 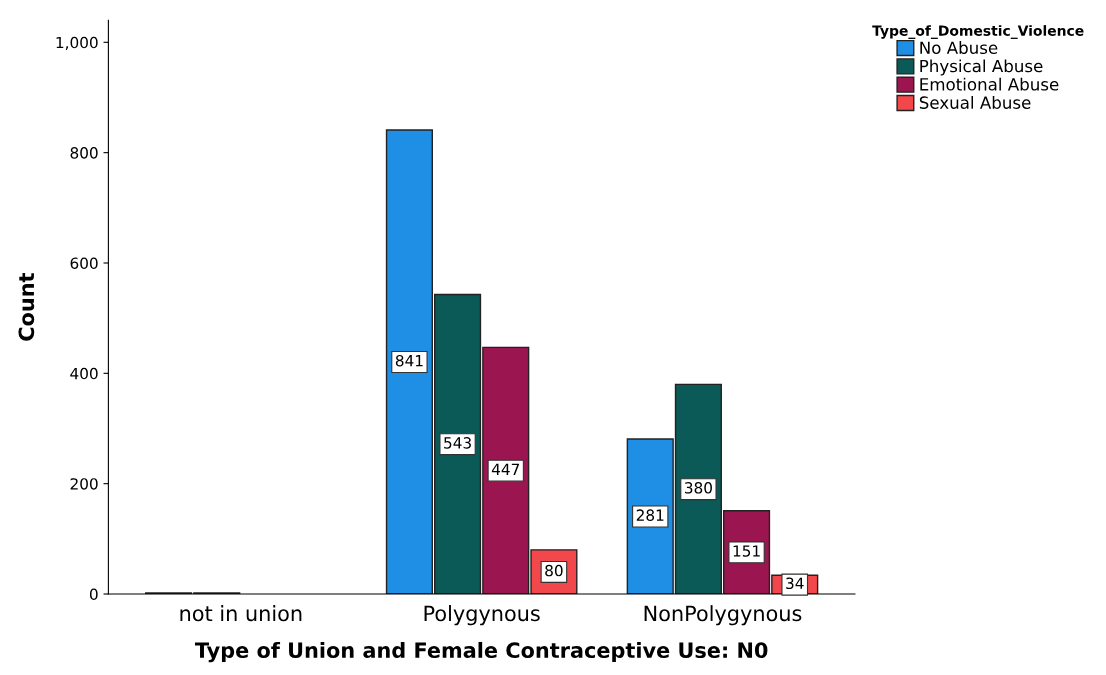 I want to click on y-tick-label: 200, so click(x=84, y=484).